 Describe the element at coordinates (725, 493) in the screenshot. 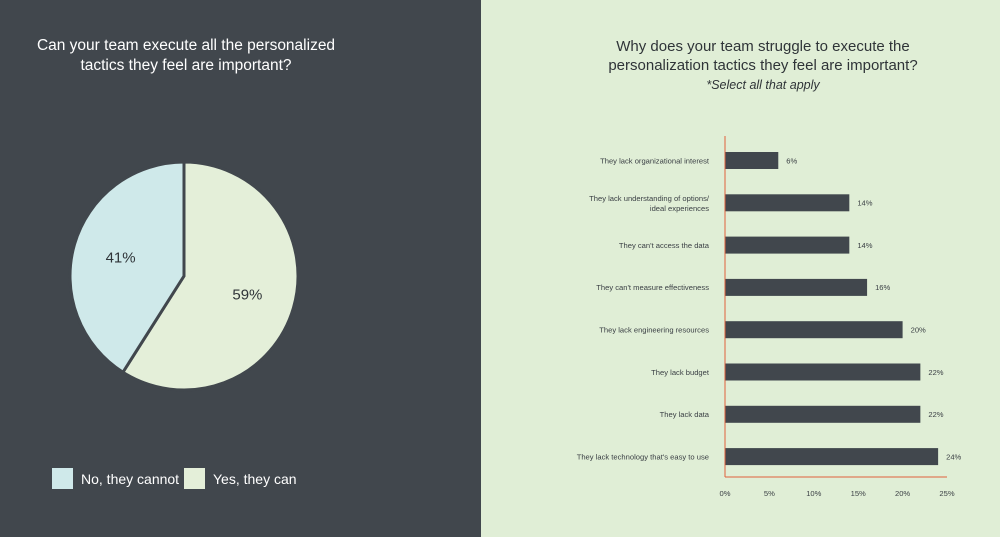

I see `x-tick-label: 0%` at that location.